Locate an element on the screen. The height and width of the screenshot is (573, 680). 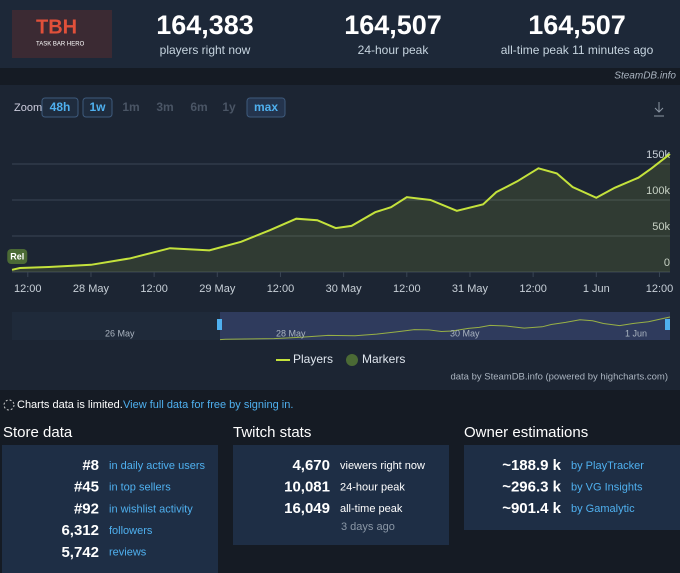
navigator-selection is located at coordinates (445, 326).